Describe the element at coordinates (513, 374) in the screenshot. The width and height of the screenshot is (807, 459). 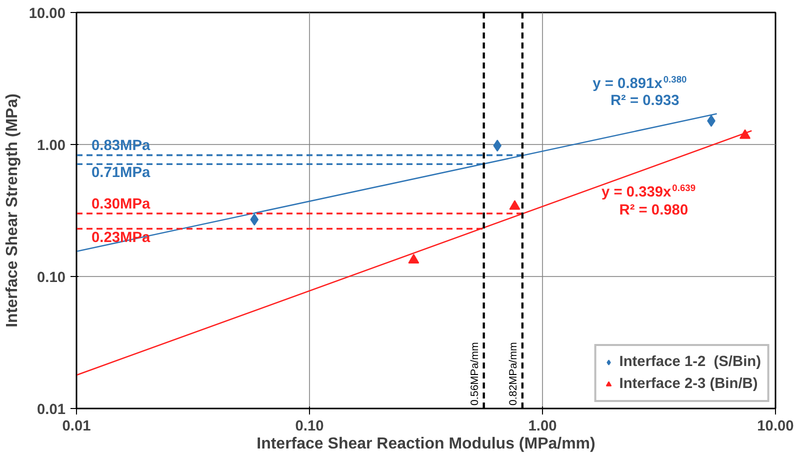
I see `ref-line-label: 0.82MPa/mm` at that location.